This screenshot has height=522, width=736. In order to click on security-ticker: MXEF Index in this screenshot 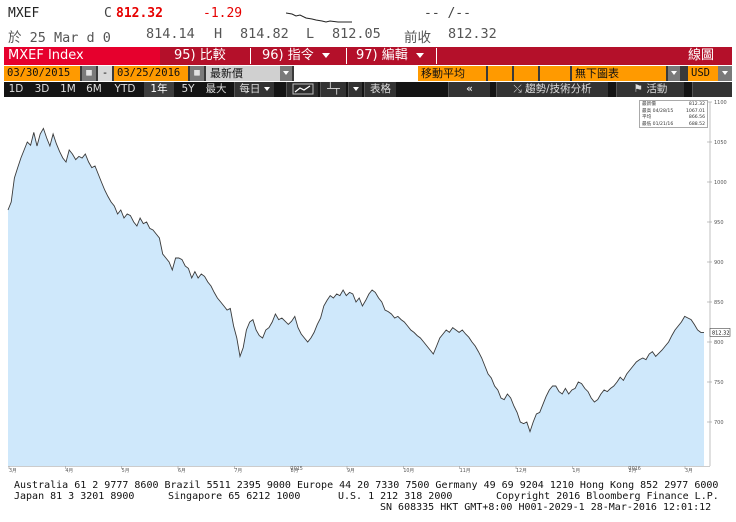, I will do `click(82, 56)`.